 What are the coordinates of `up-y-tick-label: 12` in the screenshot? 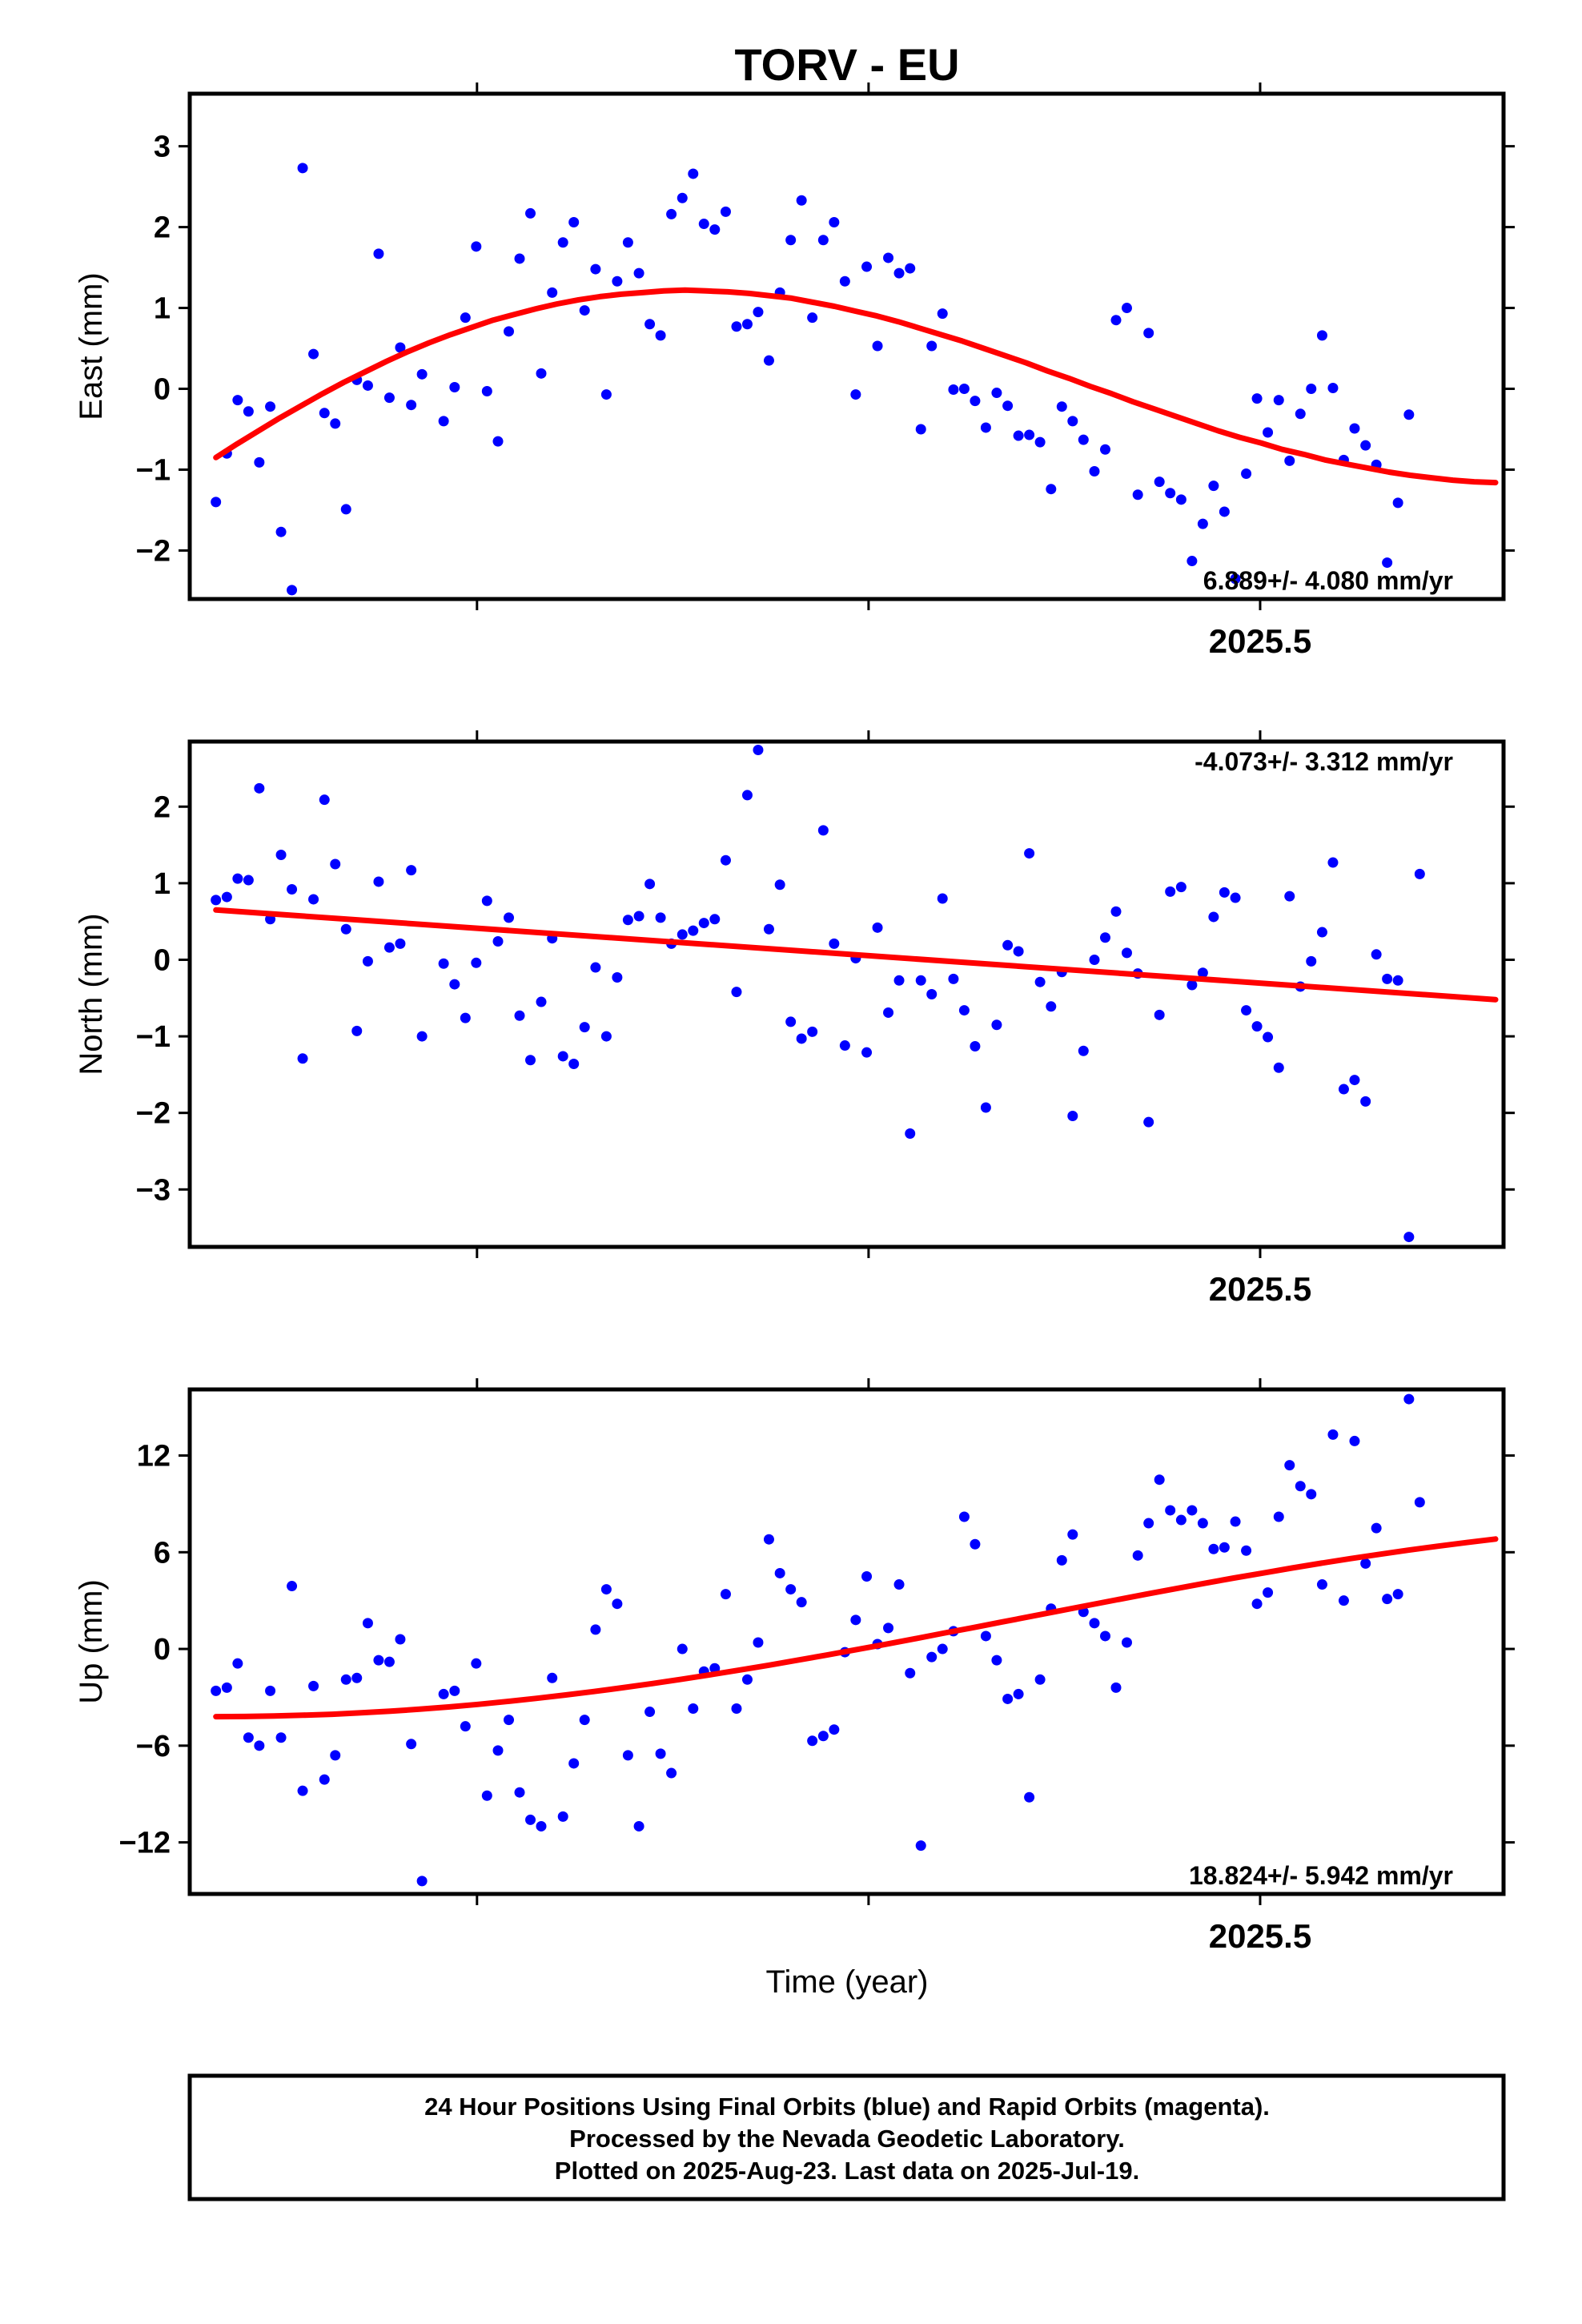 It's located at (154, 1457).